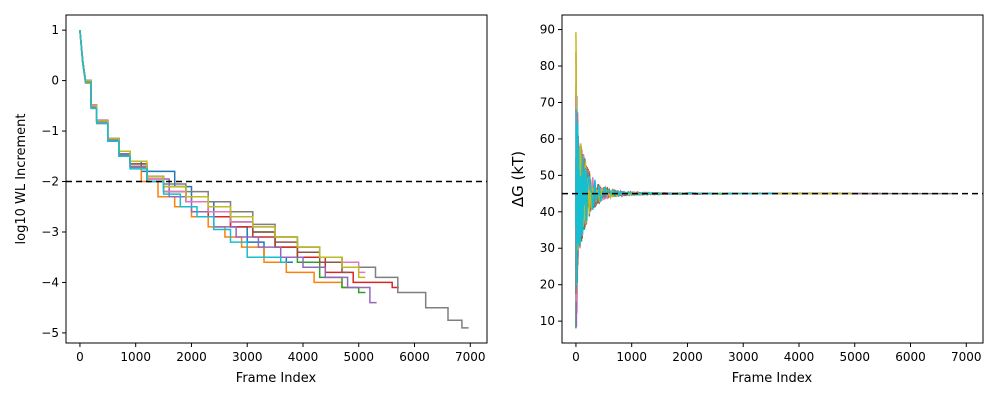 The image size is (1000, 400). What do you see at coordinates (547, 139) in the screenshot?
I see `y-tick-label: 60` at bounding box center [547, 139].